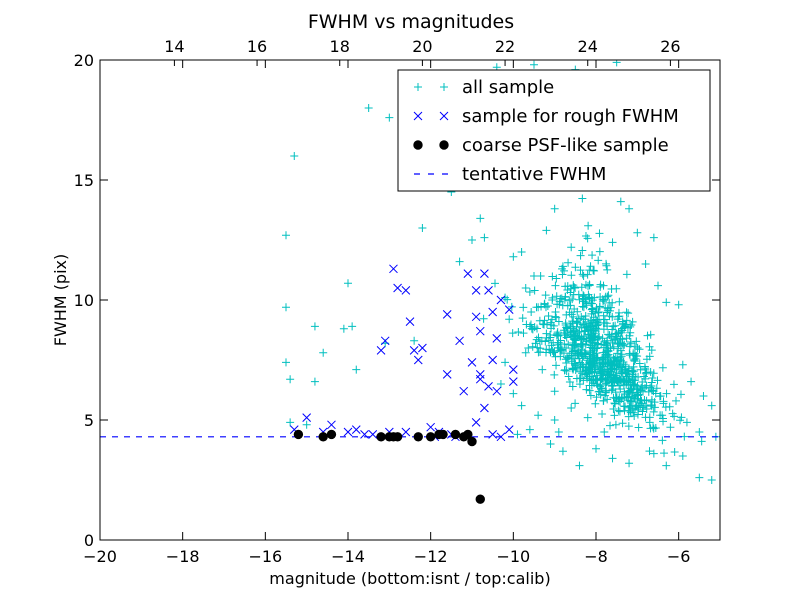 This screenshot has width=800, height=600. I want to click on all-sample-cloud, so click(592, 326).